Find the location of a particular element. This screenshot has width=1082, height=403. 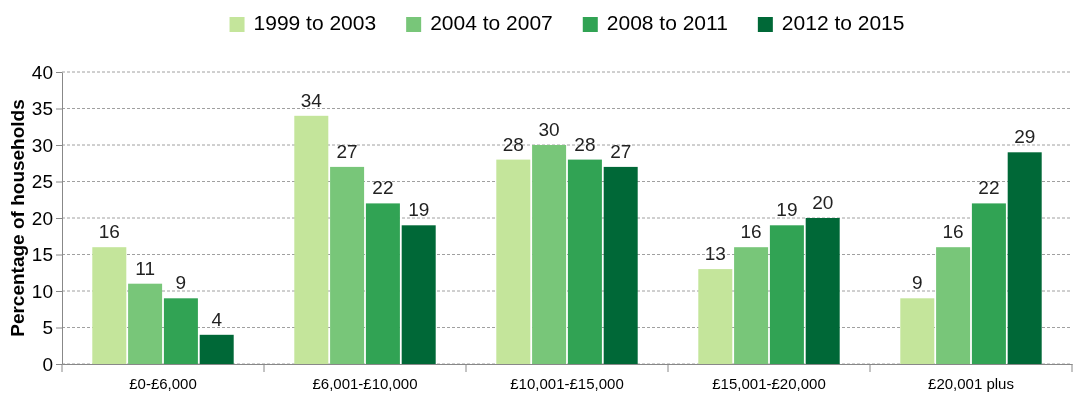

x-tick-label: £0-£6,000 is located at coordinates (163, 383).